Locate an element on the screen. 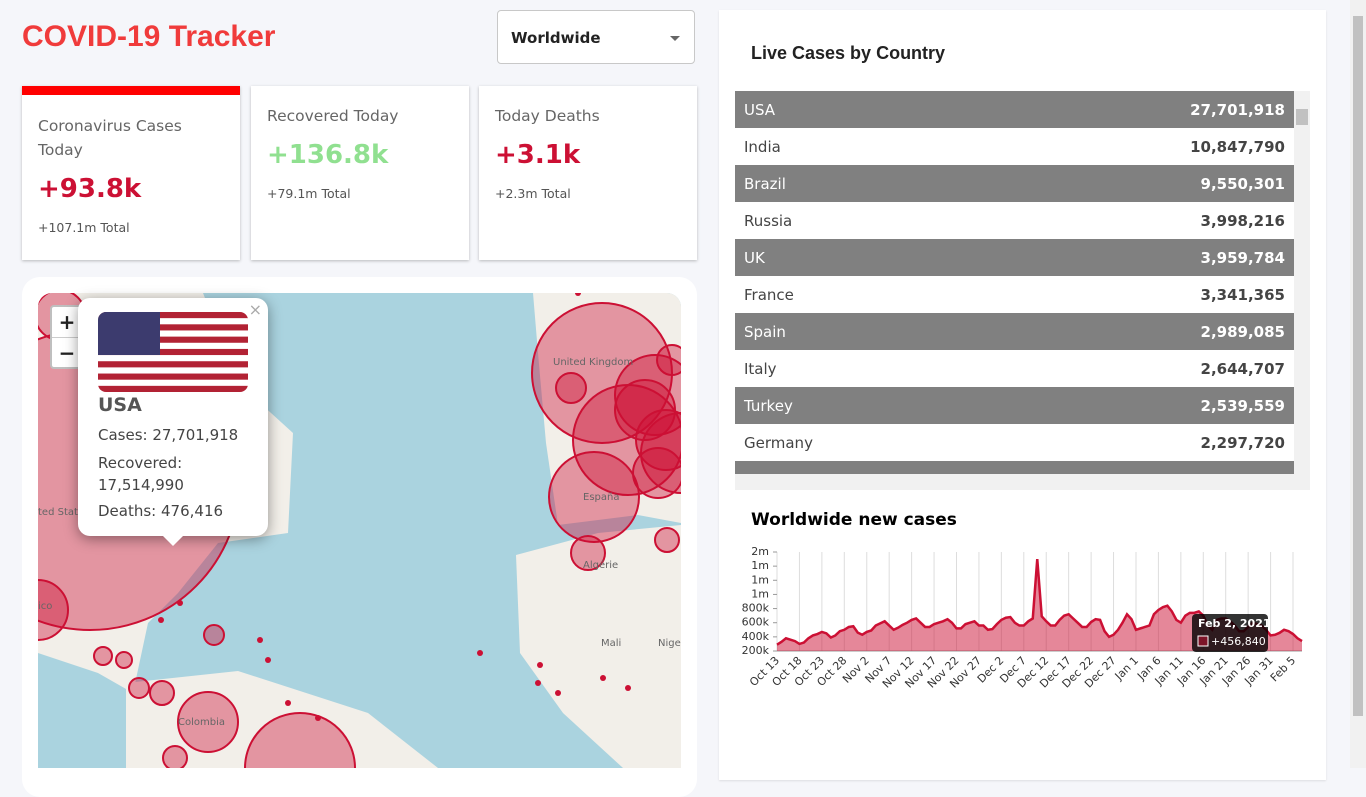  table-scrollbar is located at coordinates (1302, 282).